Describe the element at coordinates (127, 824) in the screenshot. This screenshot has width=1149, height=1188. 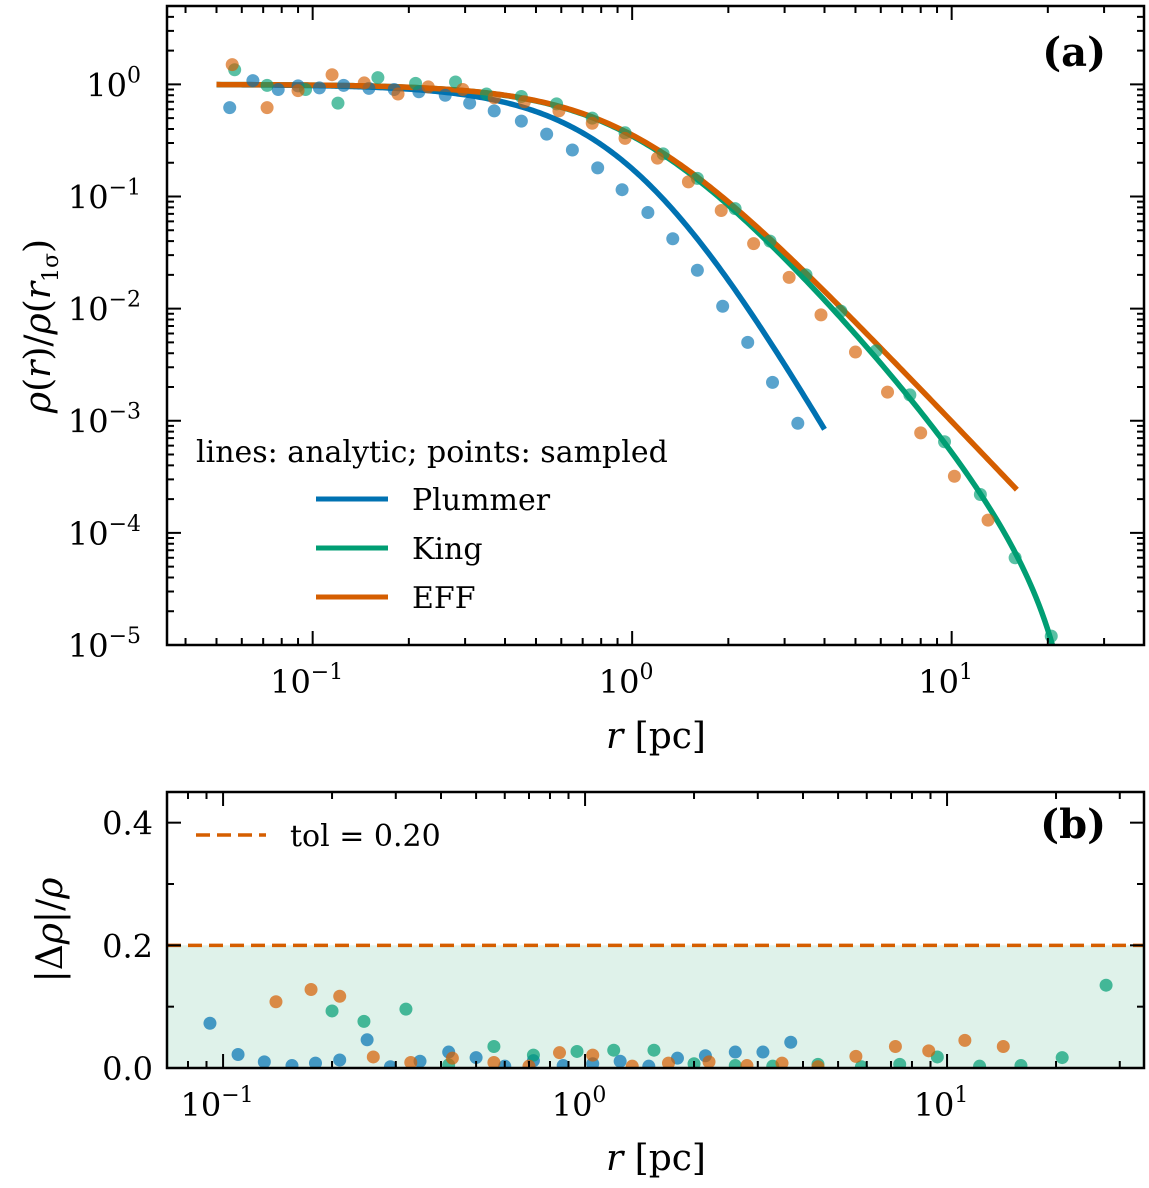
I see `y-tick-label: 0.4` at that location.